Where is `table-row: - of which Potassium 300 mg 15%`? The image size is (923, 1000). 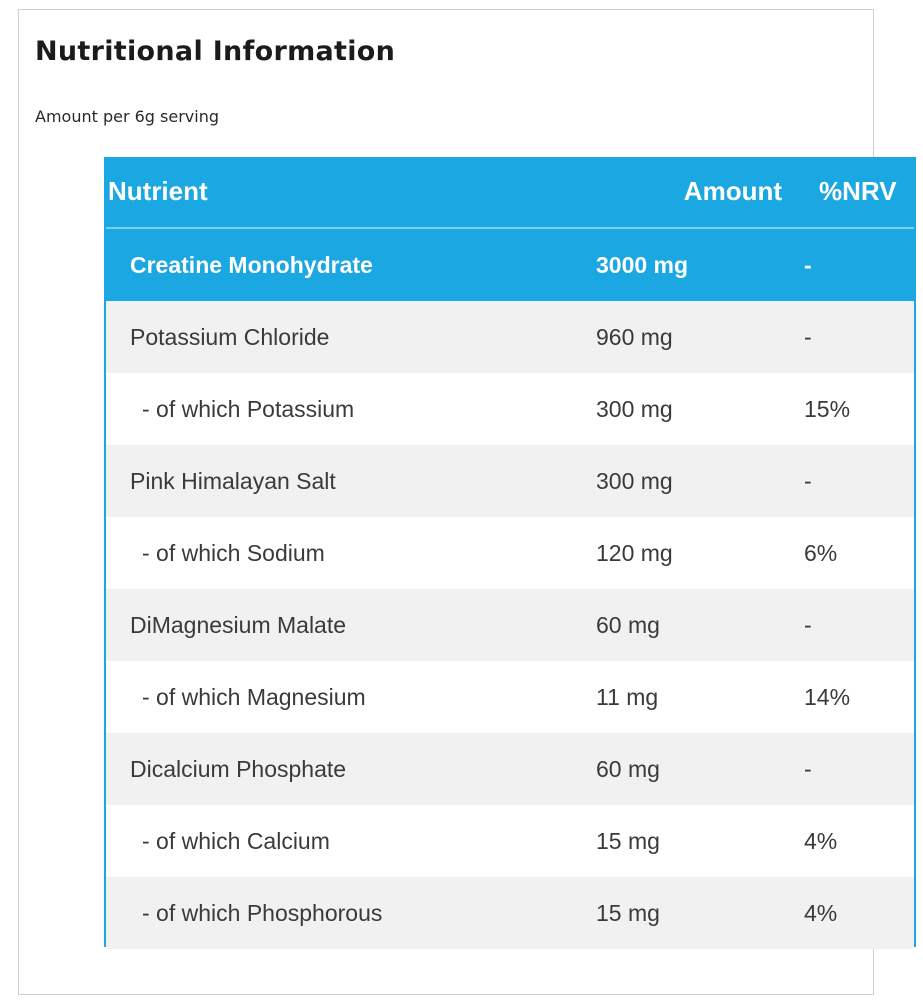
table-row: - of which Potassium 300 mg 15% is located at coordinates (510, 409).